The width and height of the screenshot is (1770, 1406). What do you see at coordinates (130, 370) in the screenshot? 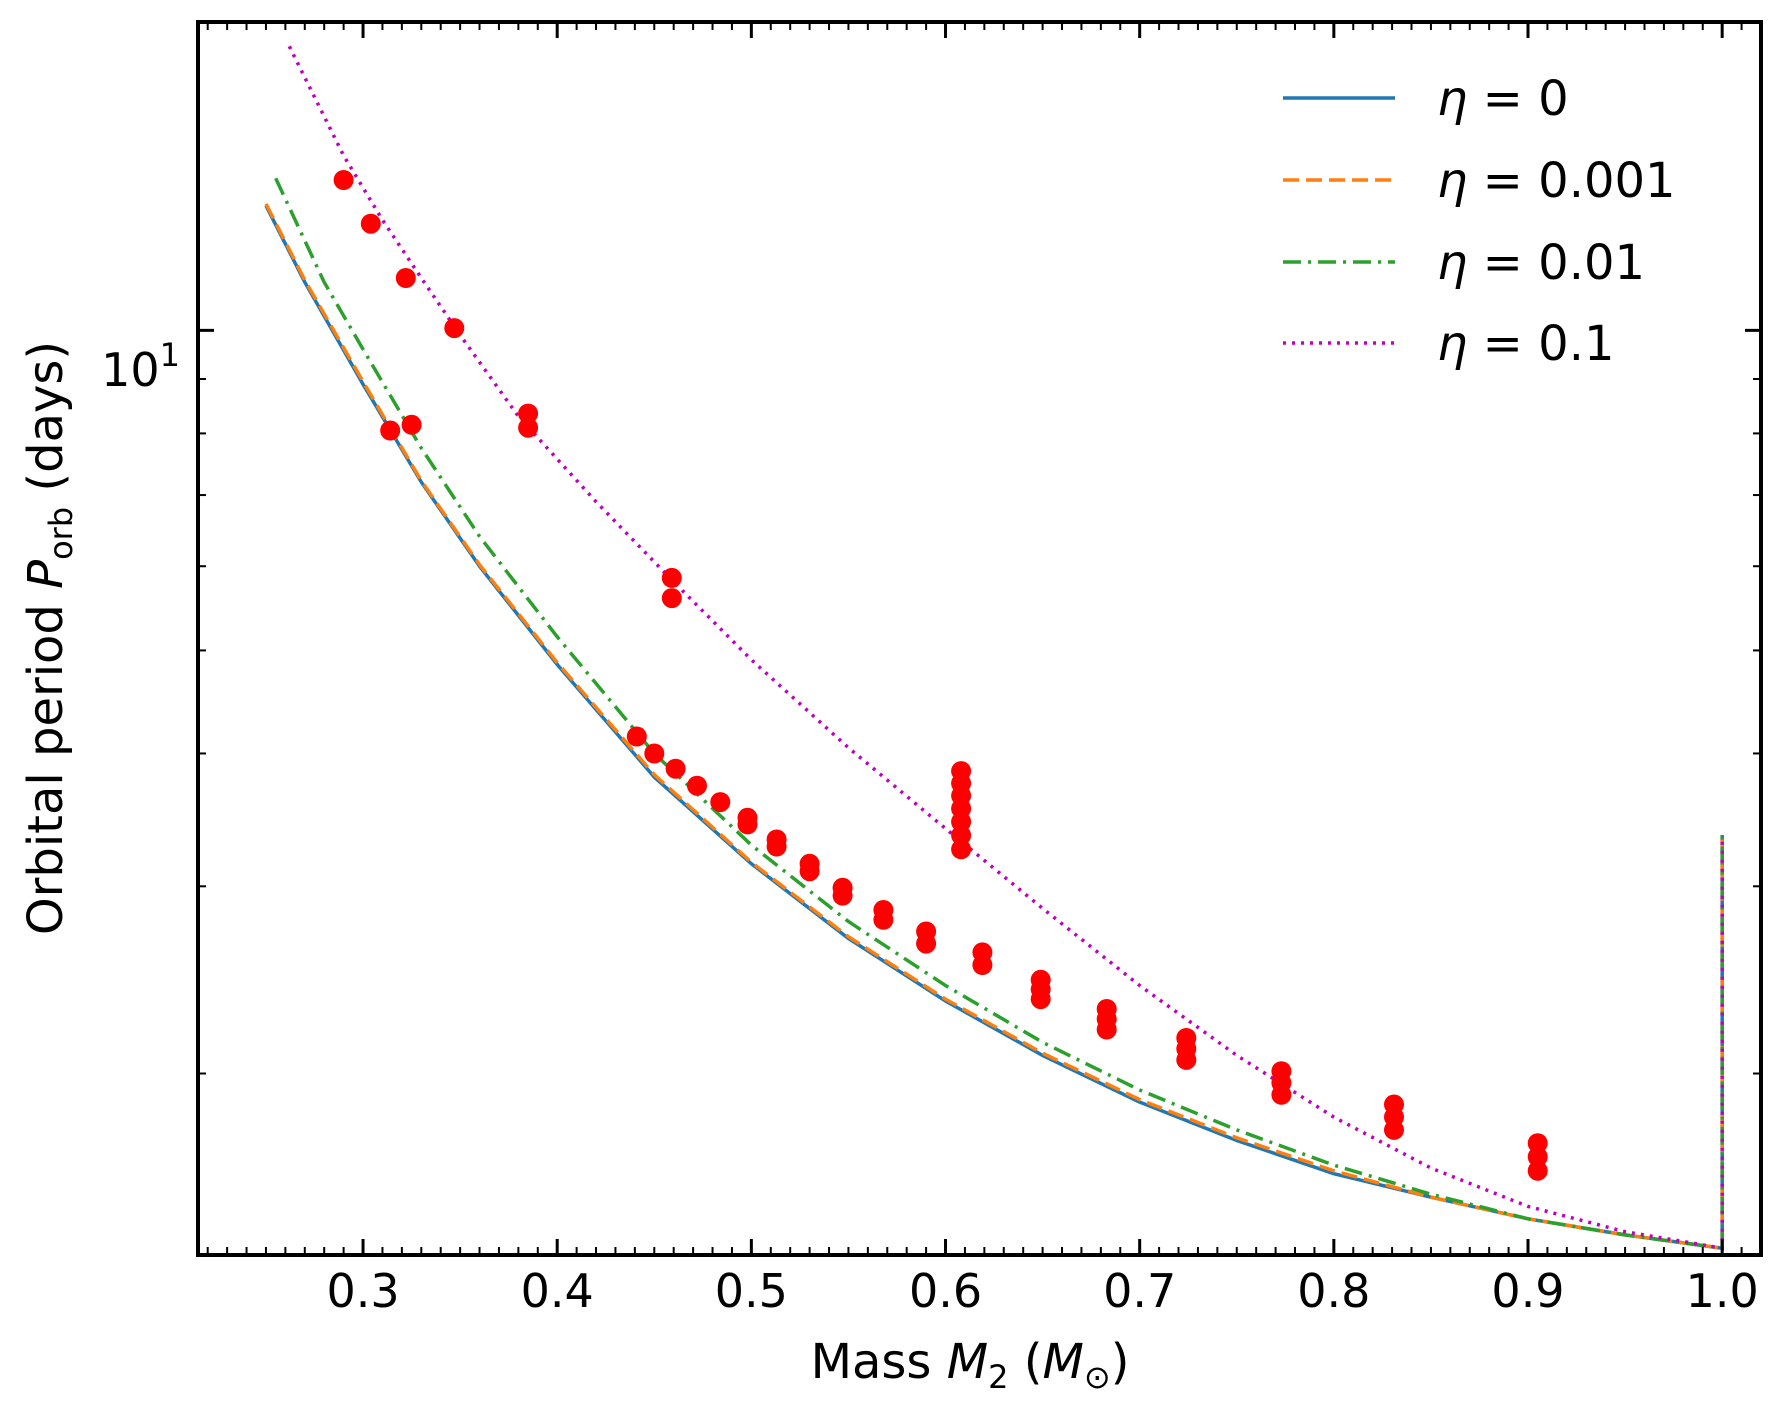
I see `y-tick-base: 10` at bounding box center [130, 370].